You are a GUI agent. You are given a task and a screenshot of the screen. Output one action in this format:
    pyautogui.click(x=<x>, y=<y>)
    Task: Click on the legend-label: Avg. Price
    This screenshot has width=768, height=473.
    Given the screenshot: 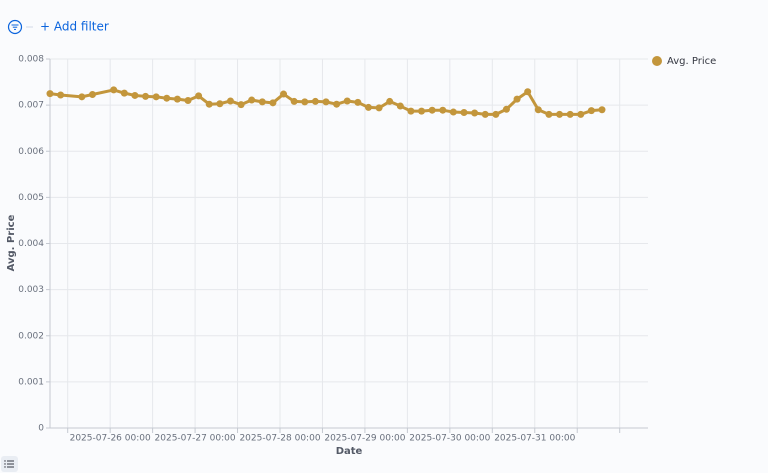 What is the action you would take?
    pyautogui.click(x=691, y=61)
    